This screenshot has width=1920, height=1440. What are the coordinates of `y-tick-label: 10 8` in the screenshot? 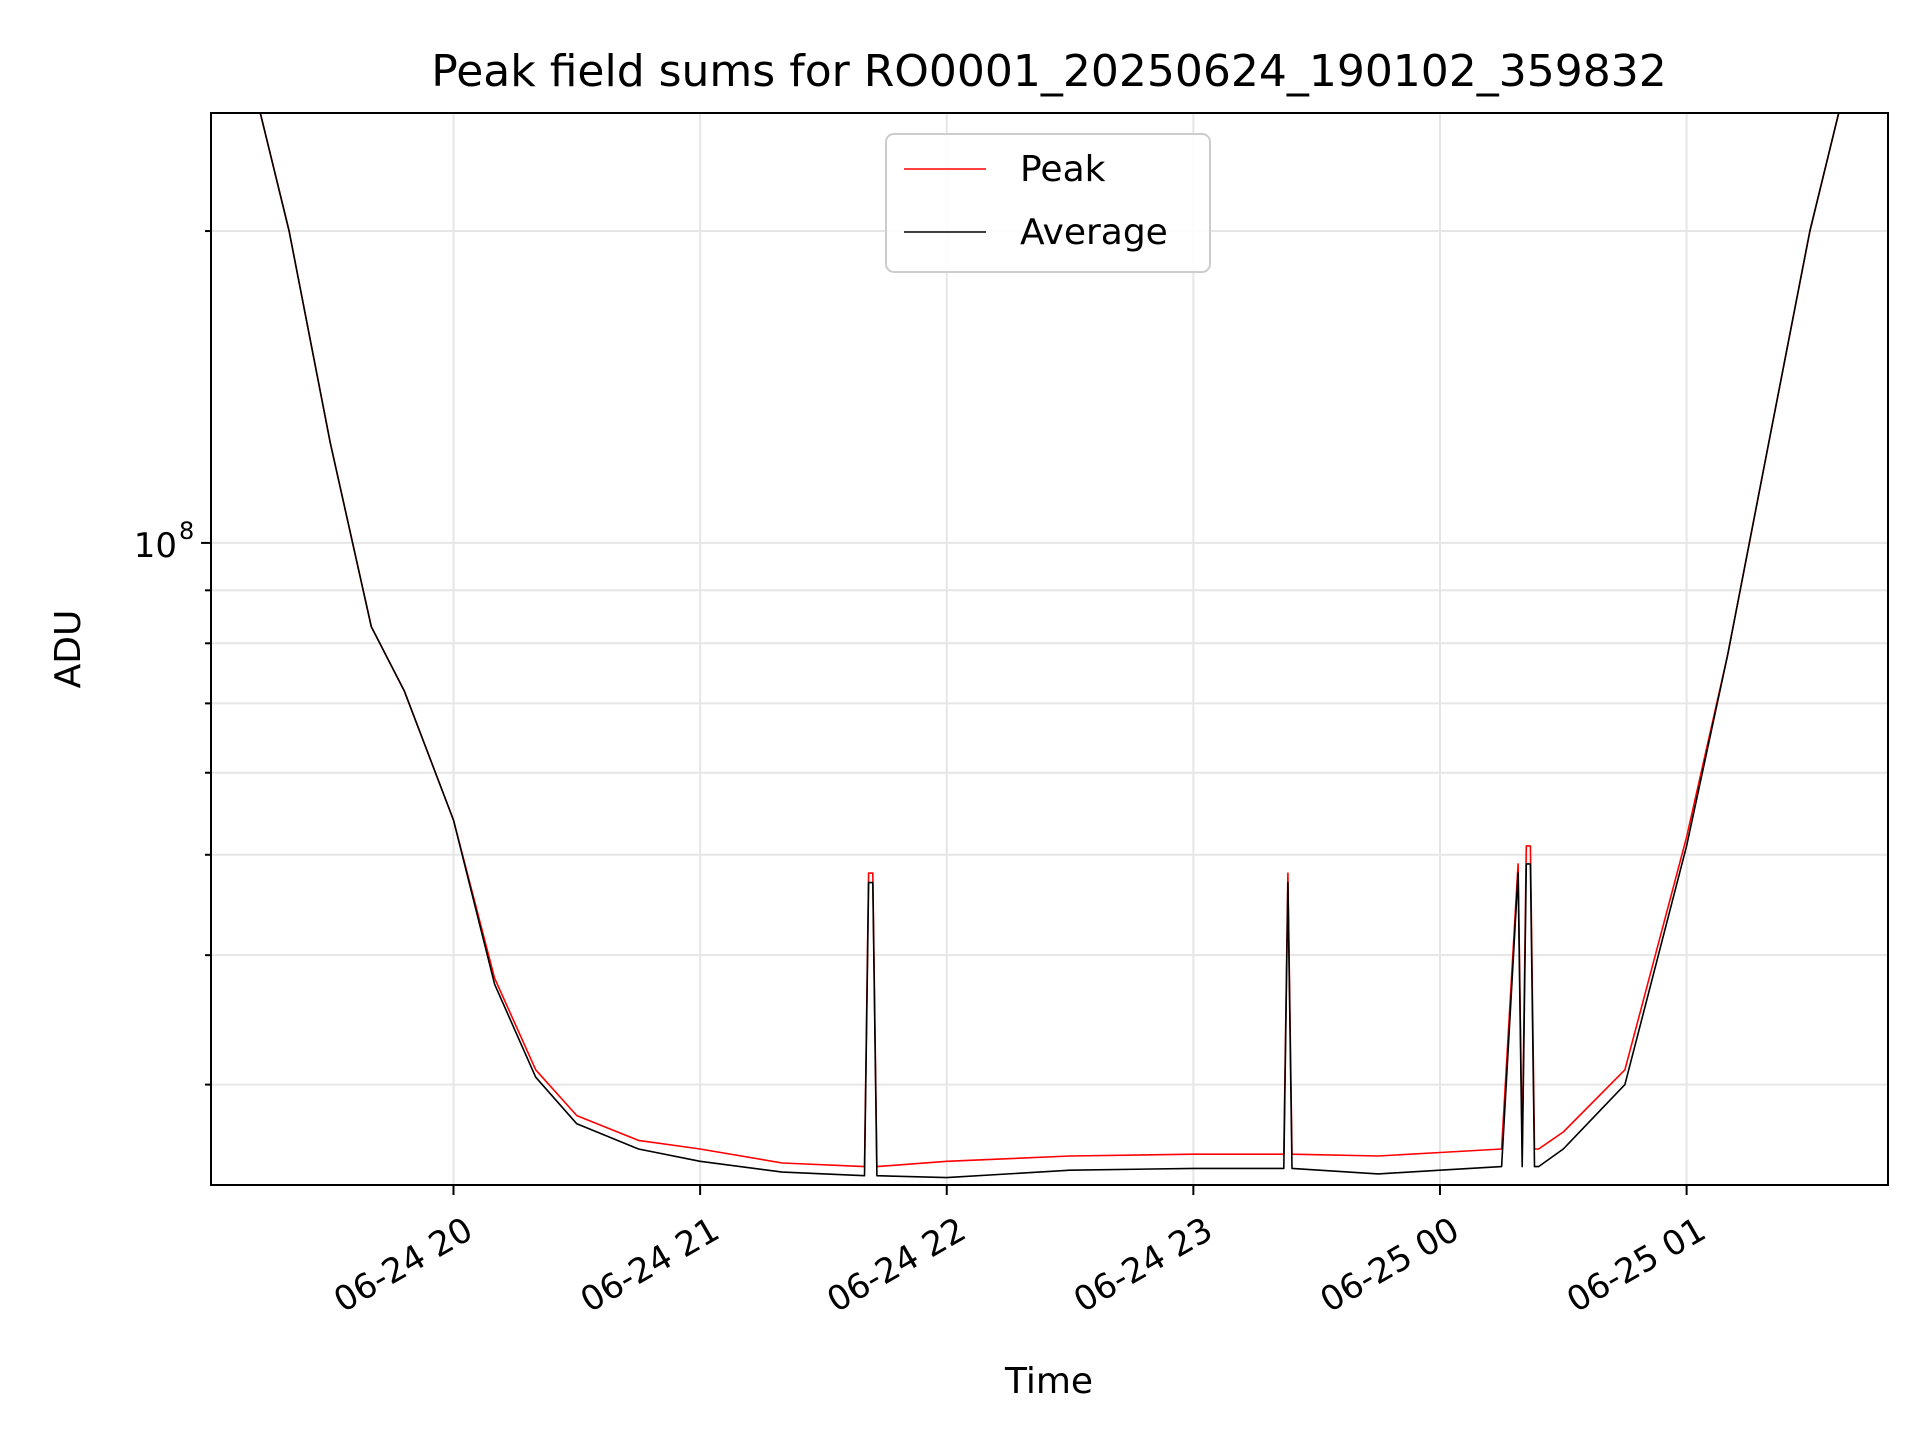 It's located at (164, 541).